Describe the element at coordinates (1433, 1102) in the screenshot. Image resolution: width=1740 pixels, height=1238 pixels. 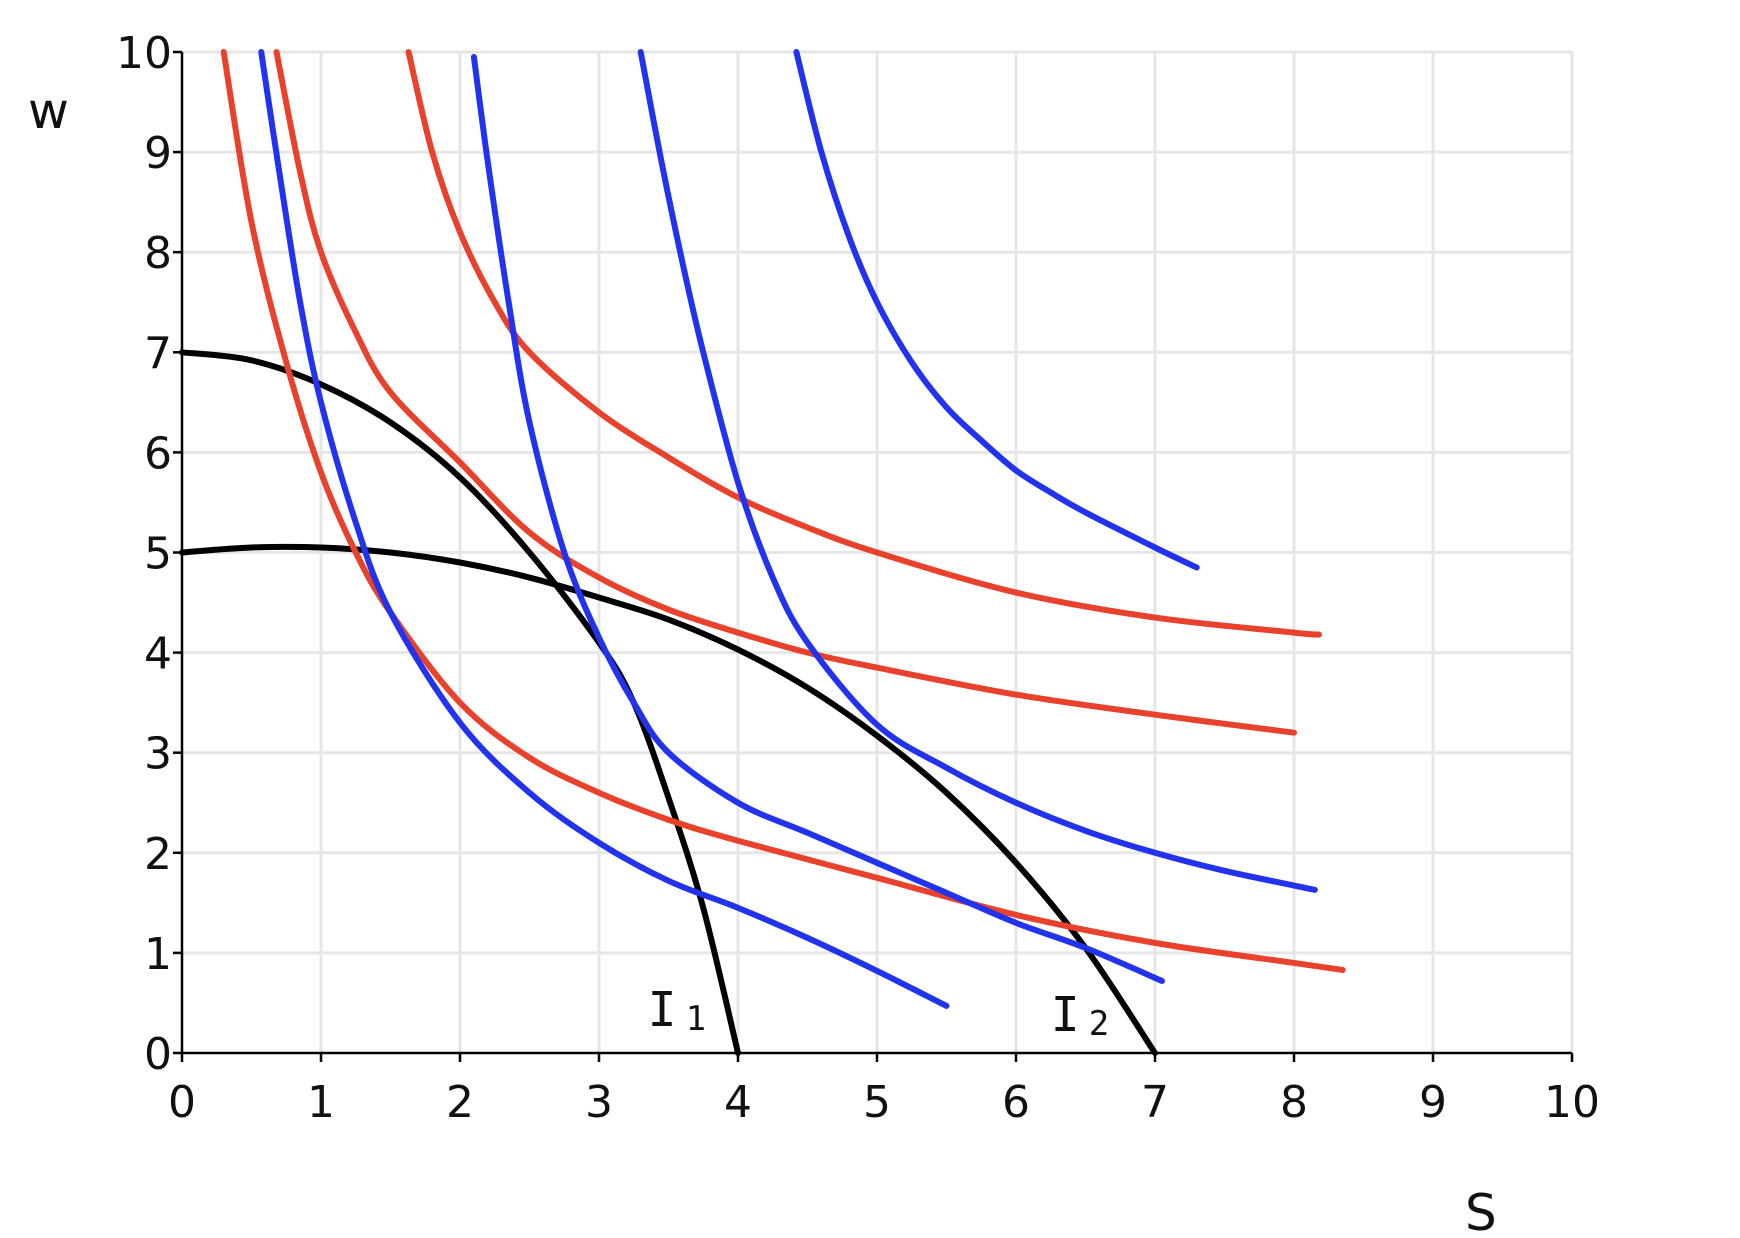
I see `x-tick-label: 9` at that location.